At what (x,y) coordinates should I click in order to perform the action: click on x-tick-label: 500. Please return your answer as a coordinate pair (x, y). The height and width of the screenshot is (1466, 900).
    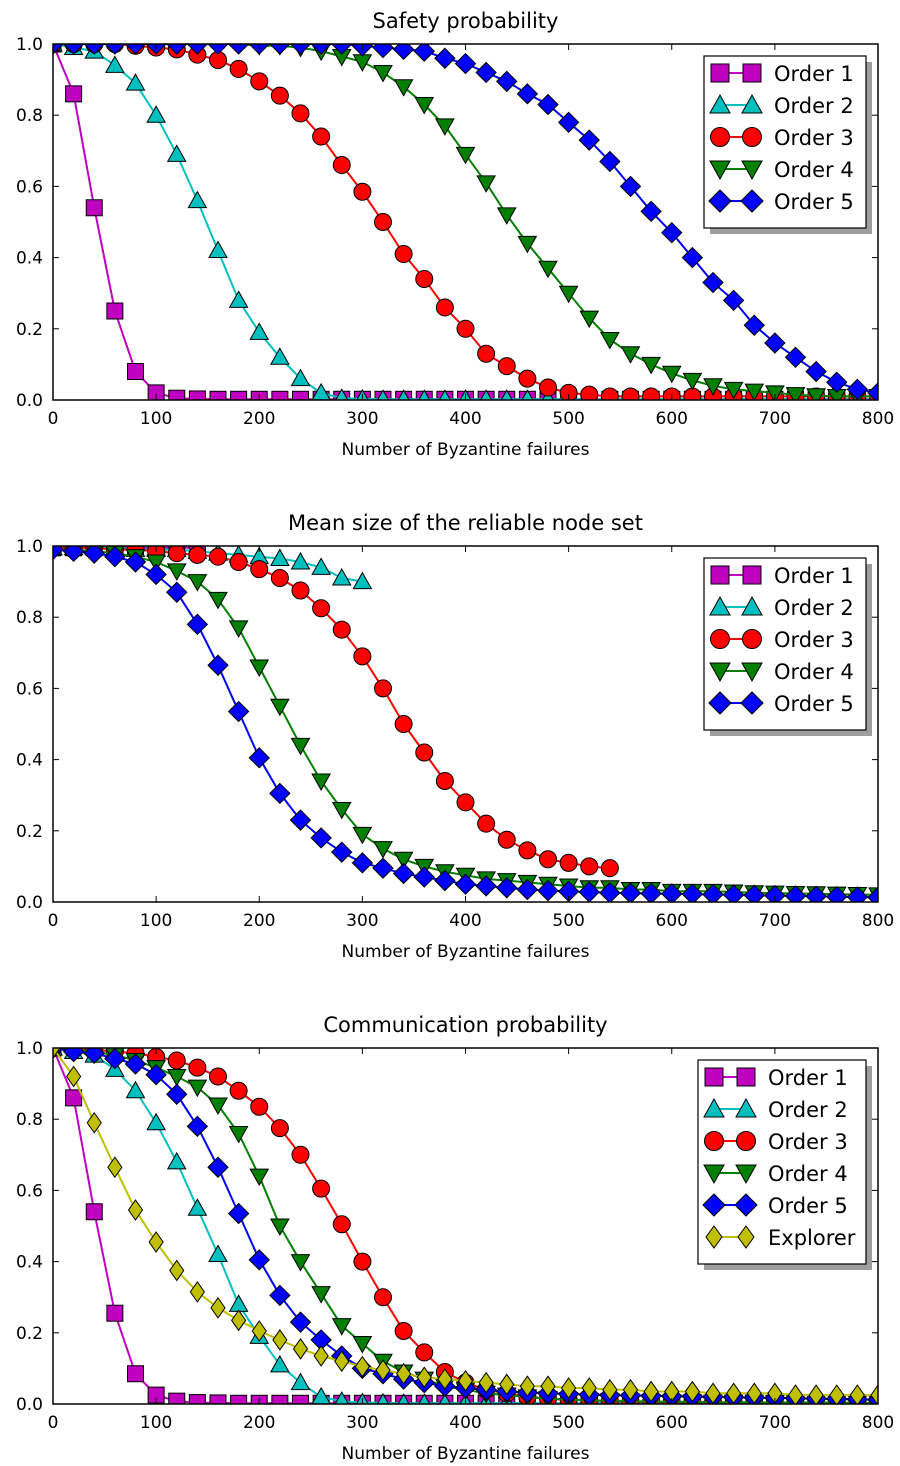
    Looking at the image, I should click on (568, 921).